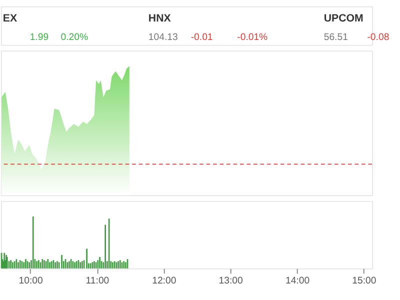  I want to click on text: HNX, so click(159, 18).